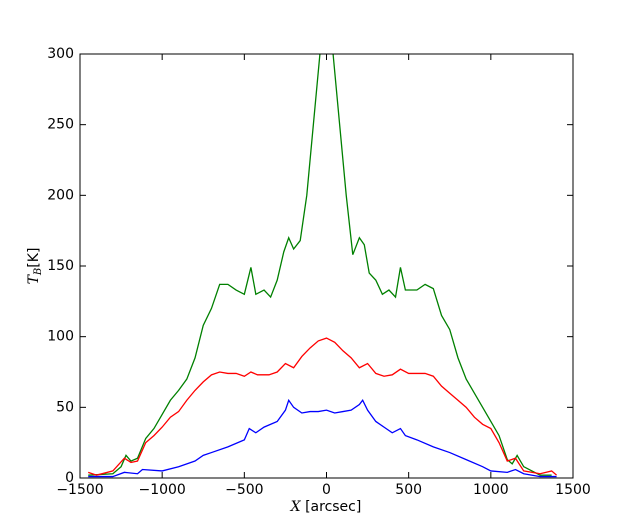 The image size is (638, 532). I want to click on x-tick-label: −1500, so click(79, 490).